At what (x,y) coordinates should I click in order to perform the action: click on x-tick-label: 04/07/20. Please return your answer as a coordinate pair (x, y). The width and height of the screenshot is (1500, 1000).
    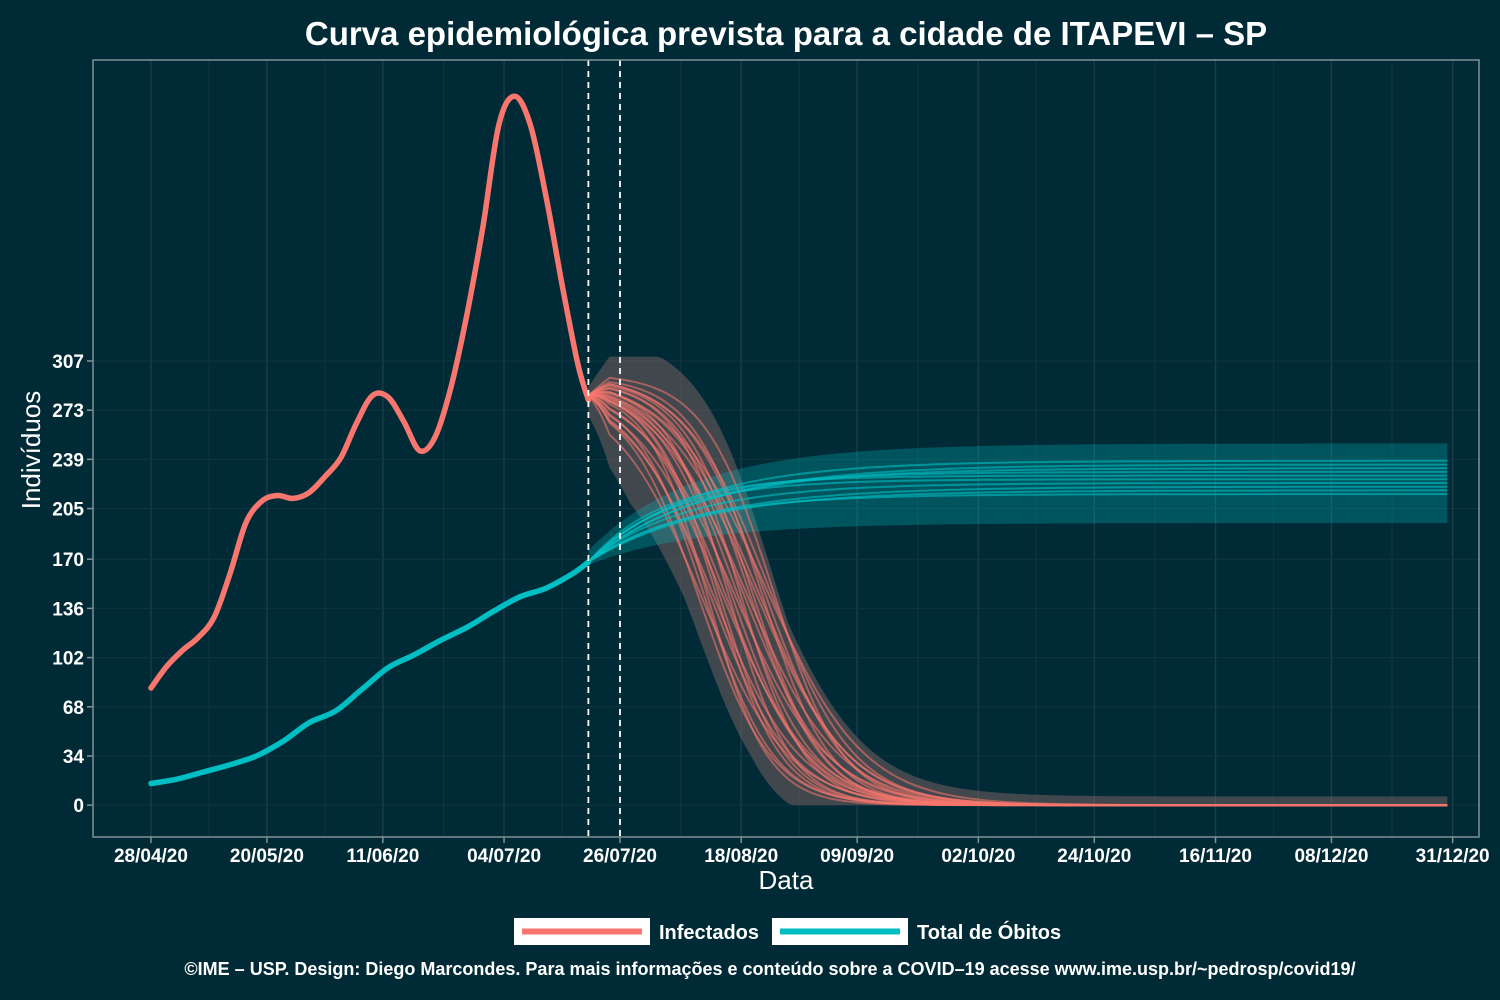
    Looking at the image, I should click on (504, 856).